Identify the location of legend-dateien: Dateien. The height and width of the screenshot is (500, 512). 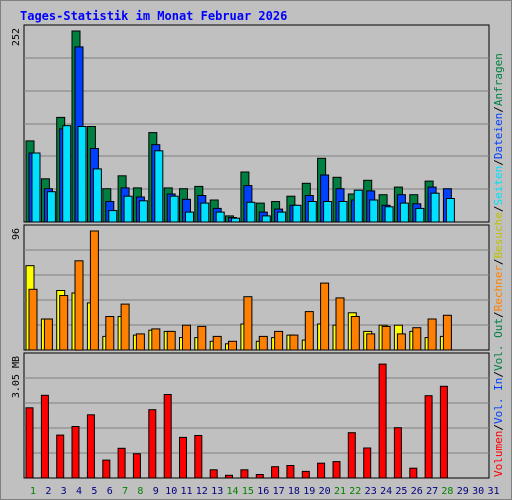
(498, 136).